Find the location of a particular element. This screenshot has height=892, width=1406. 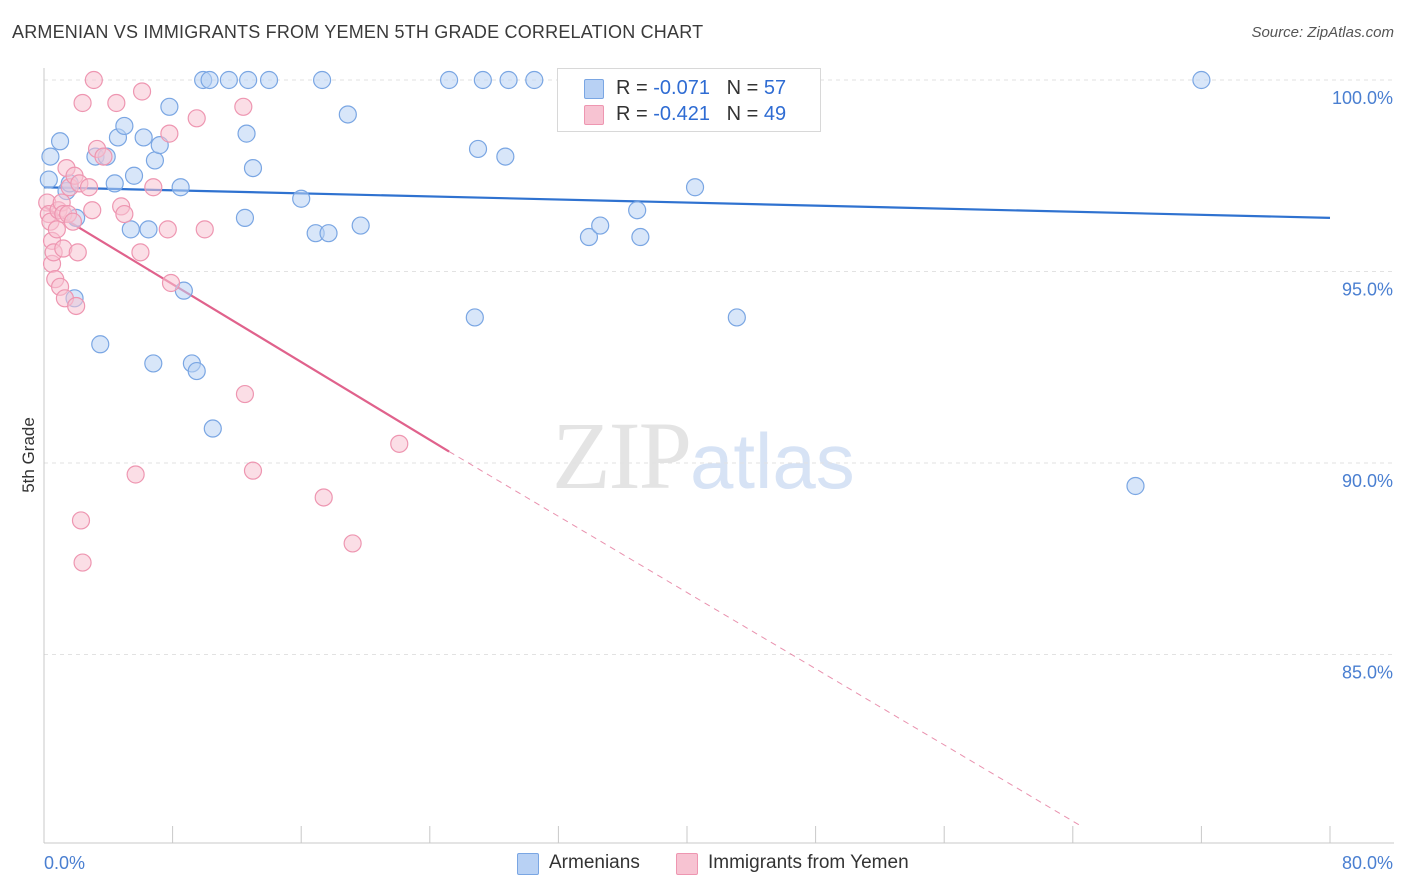

watermark: ZIPatlas is located at coordinates (703, 455).